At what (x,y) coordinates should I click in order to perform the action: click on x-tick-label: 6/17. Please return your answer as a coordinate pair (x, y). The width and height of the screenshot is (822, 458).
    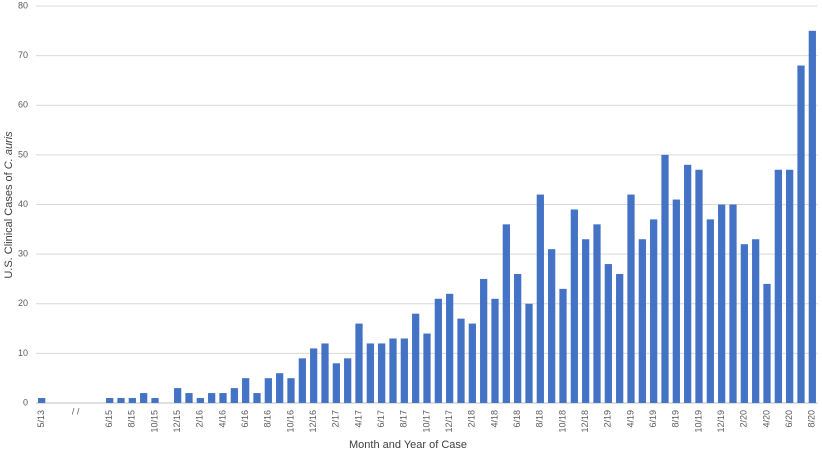
    Looking at the image, I should click on (381, 419).